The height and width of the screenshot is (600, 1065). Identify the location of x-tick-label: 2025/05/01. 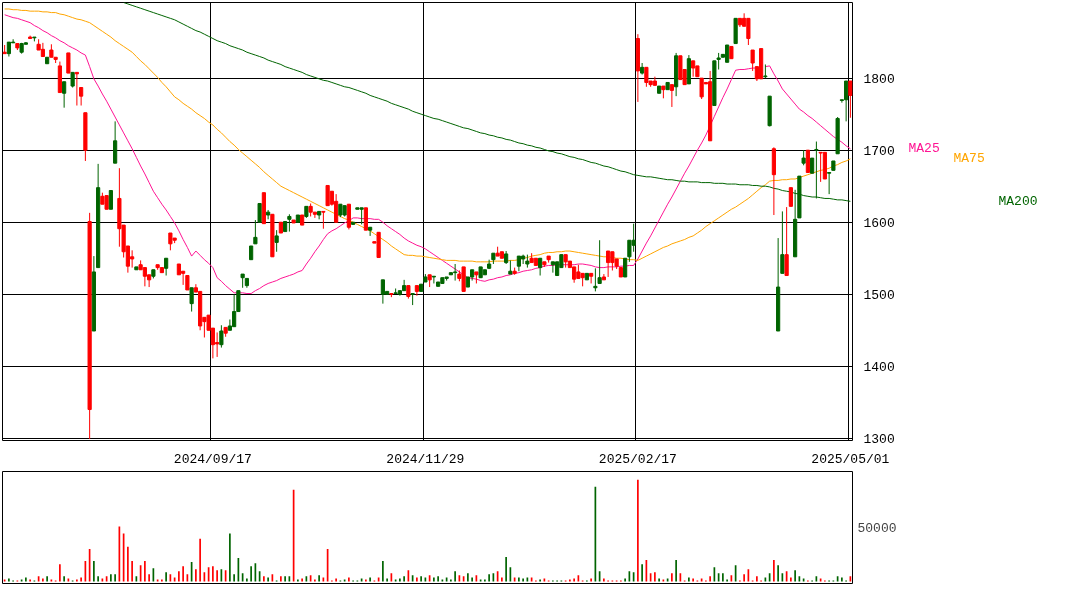
(850, 459).